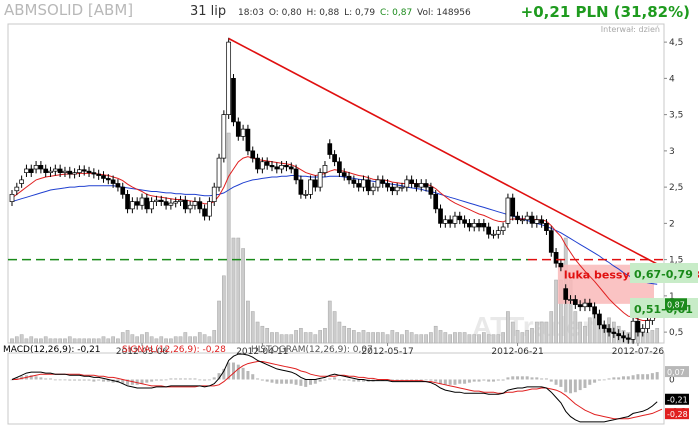 The width and height of the screenshot is (700, 431). I want to click on date-axis-label: 2012-06-21, so click(517, 352).